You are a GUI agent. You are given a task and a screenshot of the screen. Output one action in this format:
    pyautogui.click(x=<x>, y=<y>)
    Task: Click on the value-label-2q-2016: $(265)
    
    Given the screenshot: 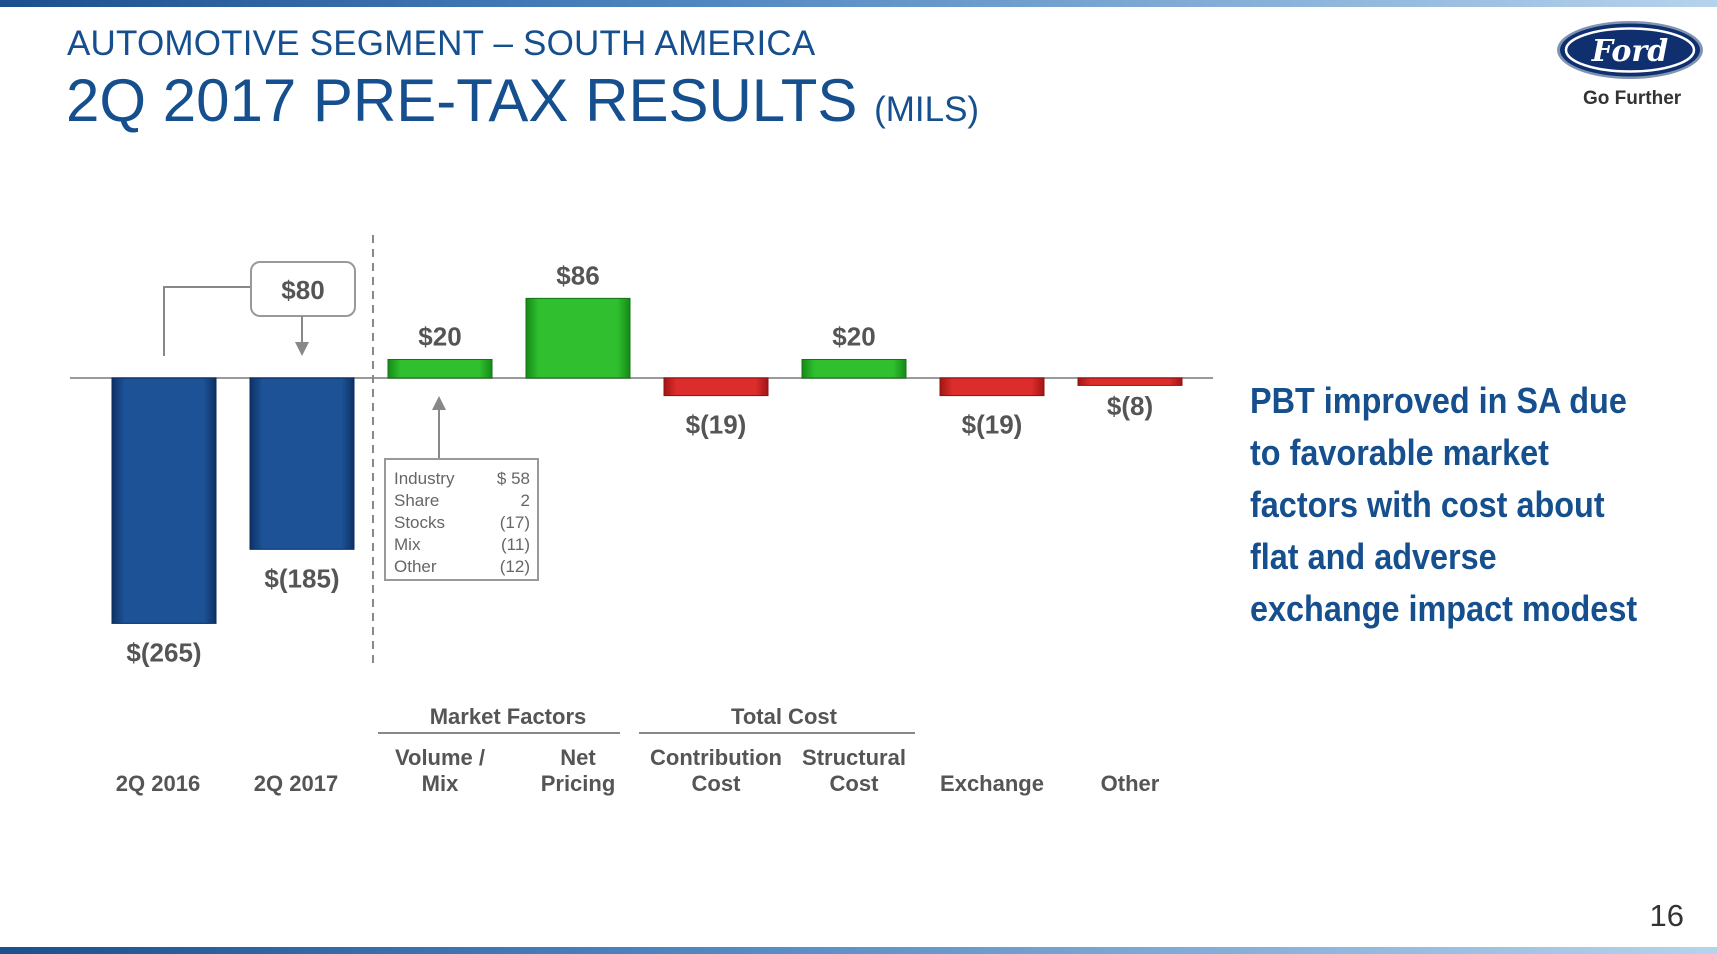 What is the action you would take?
    pyautogui.click(x=163, y=652)
    